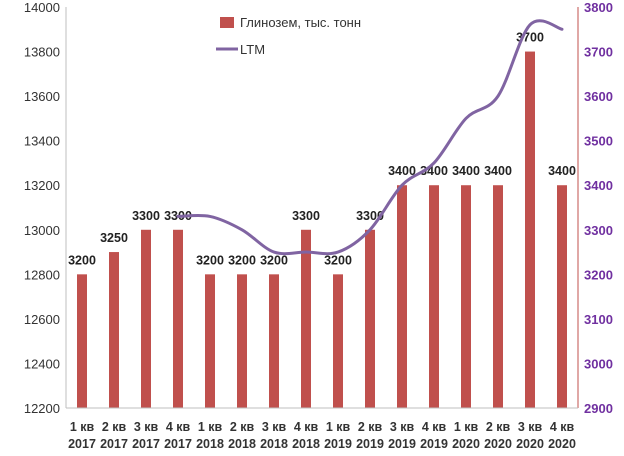  What do you see at coordinates (42, 319) in the screenshot?
I see `left-tick-label: 12600` at bounding box center [42, 319].